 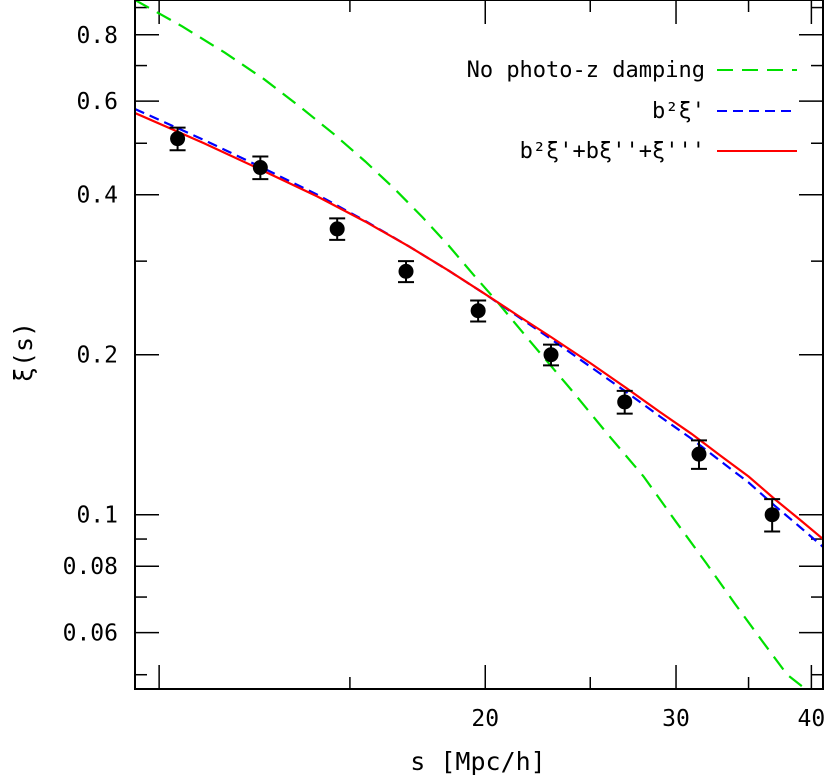 What do you see at coordinates (586, 70) in the screenshot?
I see `legend-label-no-damping: No photo-z damping` at bounding box center [586, 70].